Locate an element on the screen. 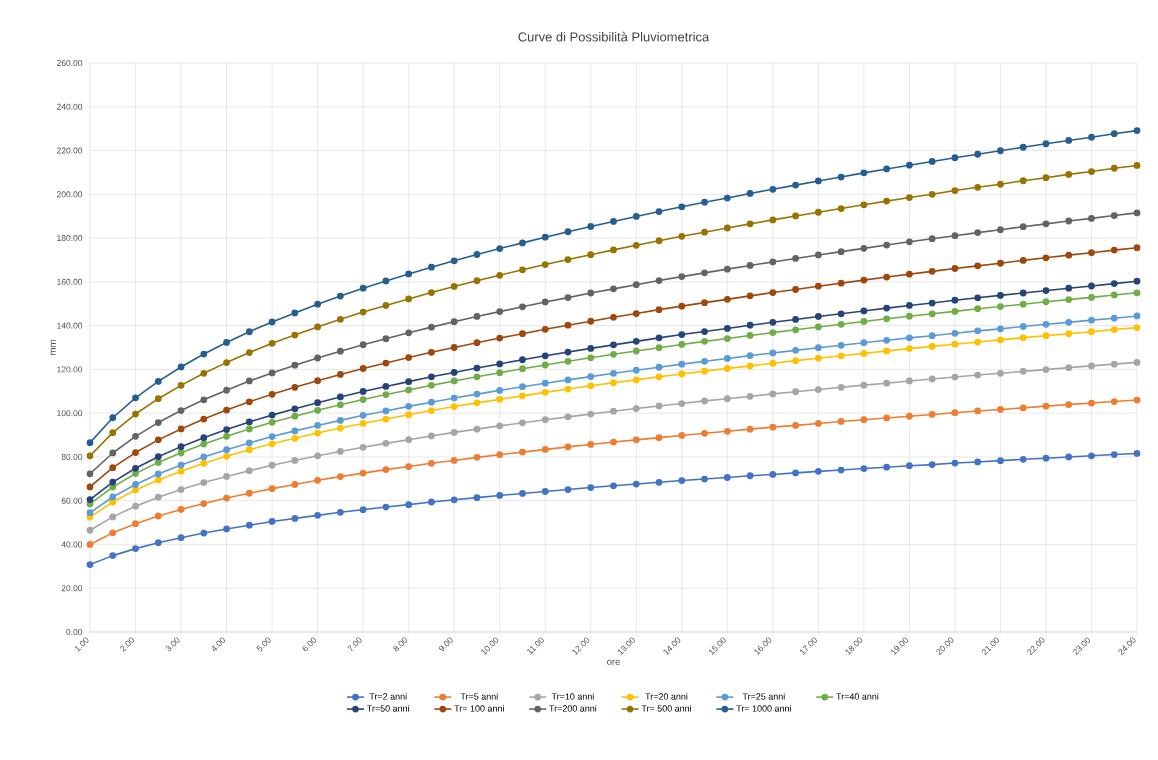 This screenshot has width=1158, height=760. legend-label: Tr=40 anni is located at coordinates (857, 696).